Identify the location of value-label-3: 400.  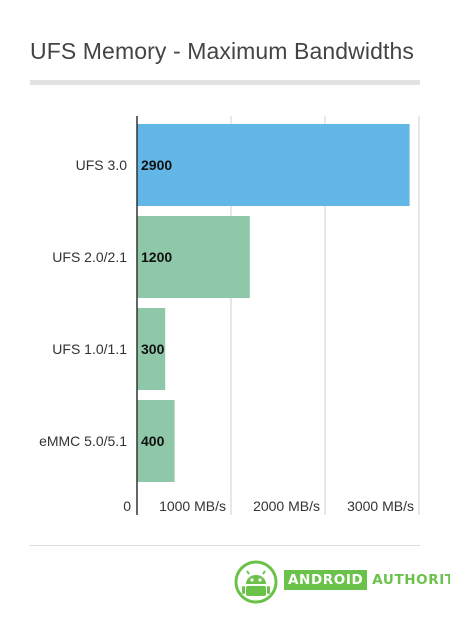
(153, 441).